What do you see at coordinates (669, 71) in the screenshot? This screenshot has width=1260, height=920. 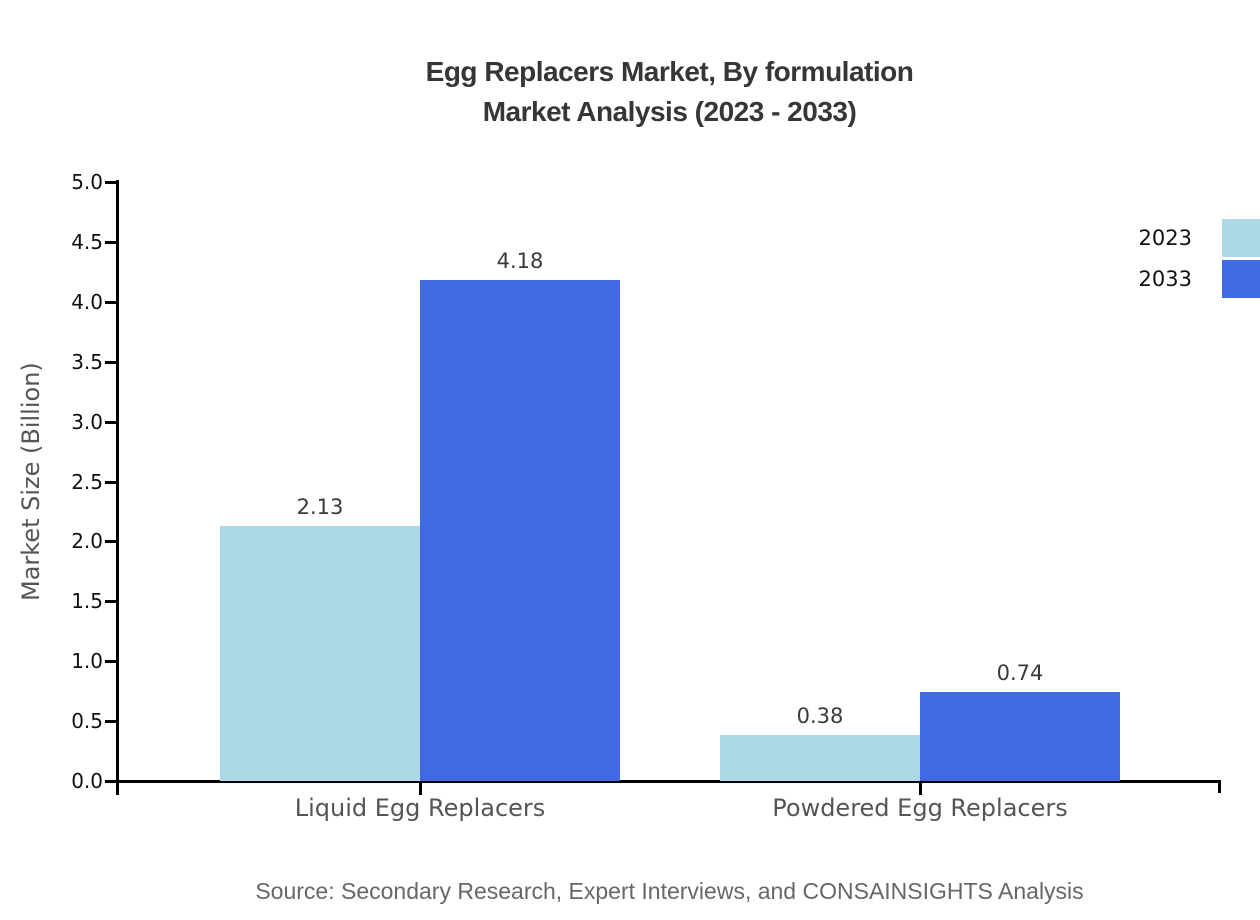 I see `chart-title-line1: Egg Replacers Market, By formulation` at bounding box center [669, 71].